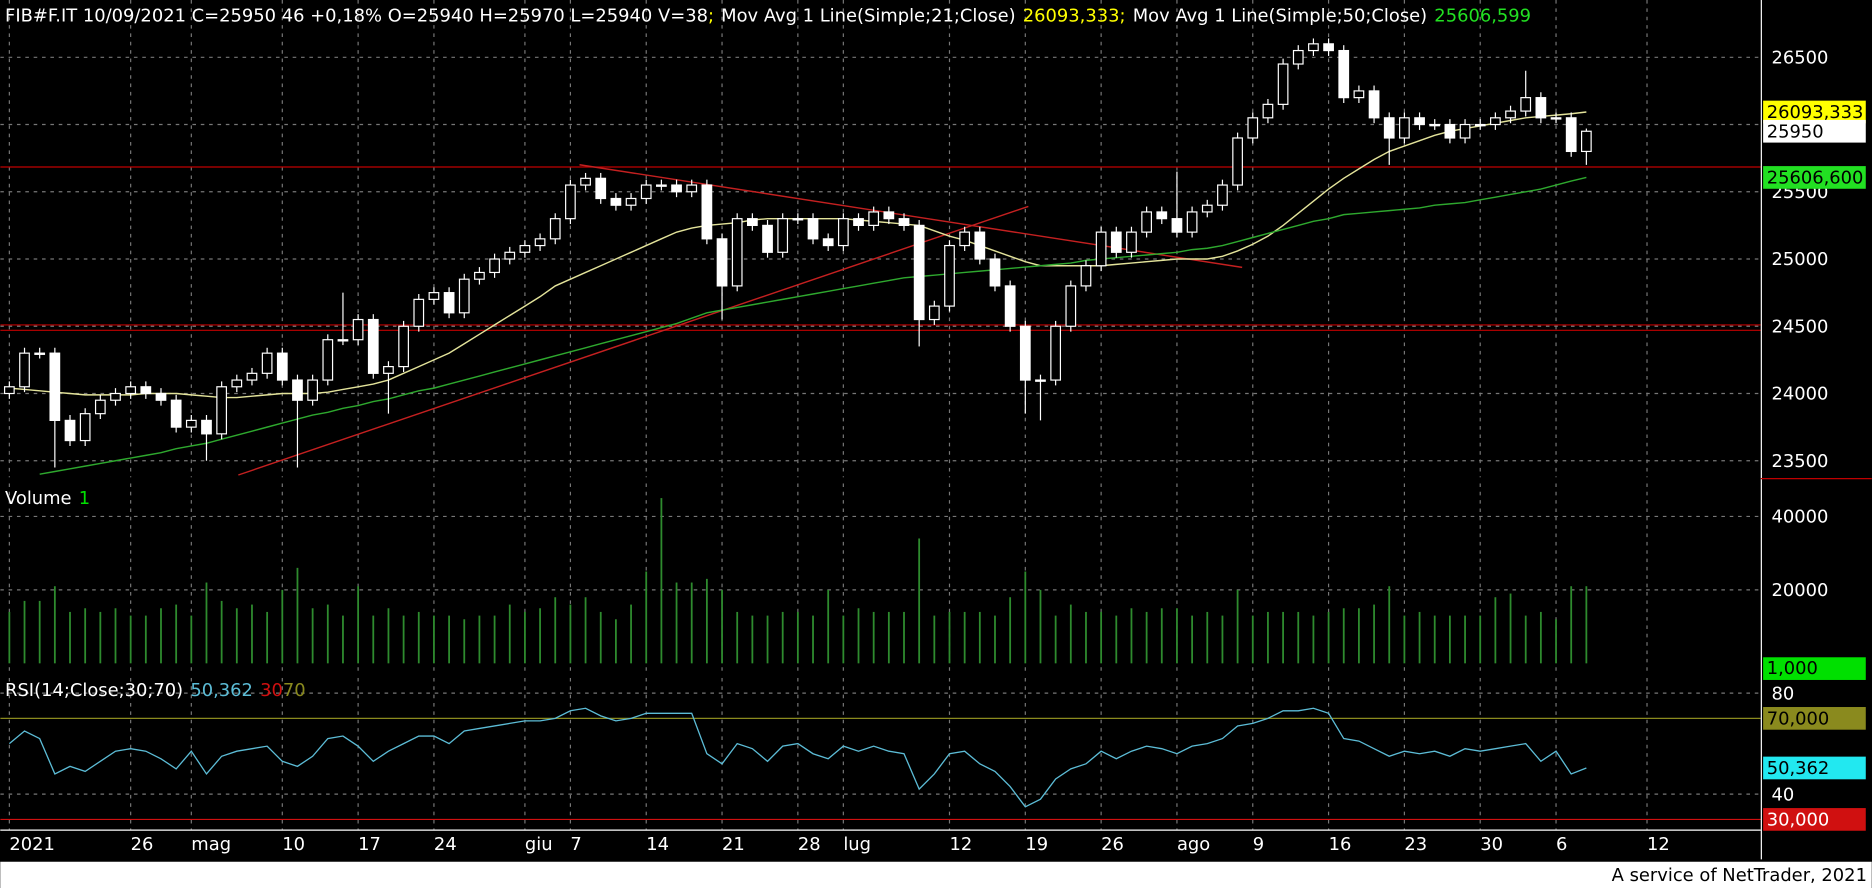 This screenshot has width=1872, height=888. What do you see at coordinates (633, 340) in the screenshot?
I see `trend-line` at bounding box center [633, 340].